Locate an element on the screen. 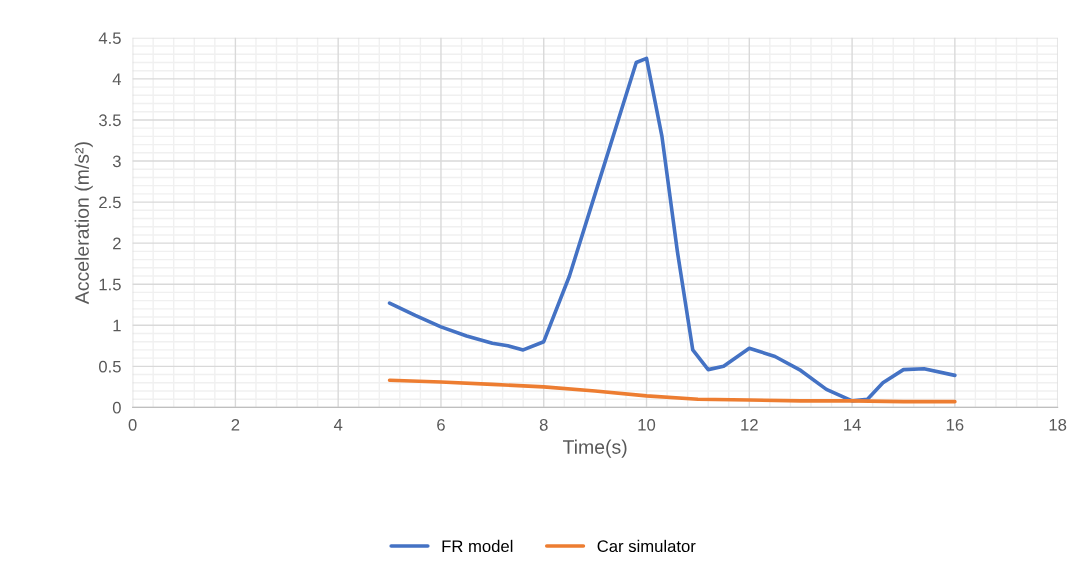 This screenshot has width=1087, height=582. y-tick-label: 3 is located at coordinates (116, 161).